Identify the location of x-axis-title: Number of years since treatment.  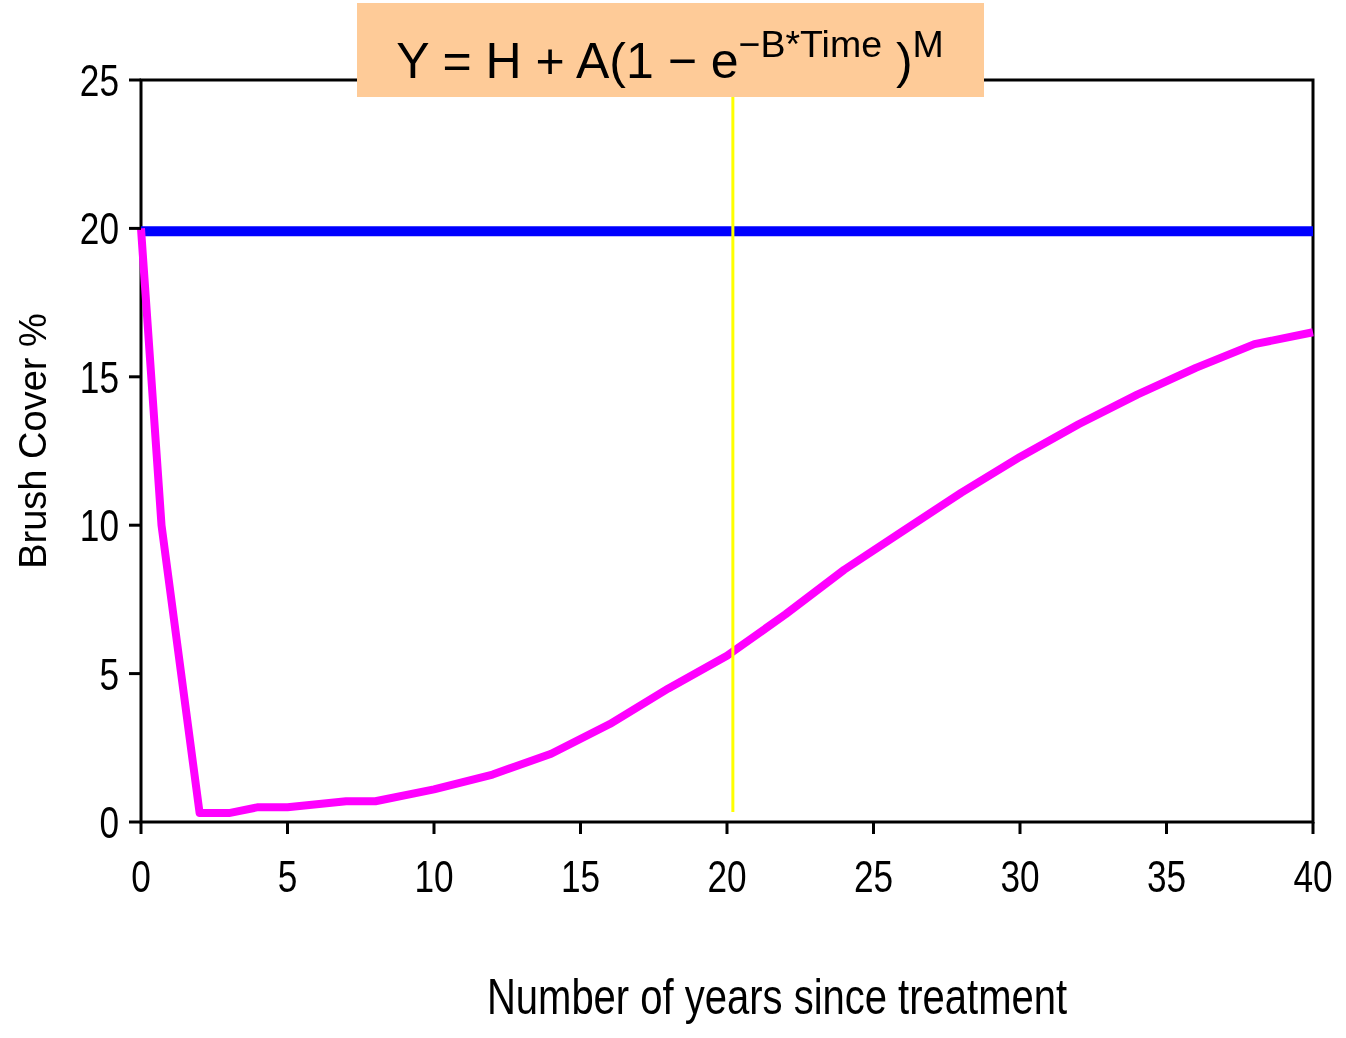
(777, 997).